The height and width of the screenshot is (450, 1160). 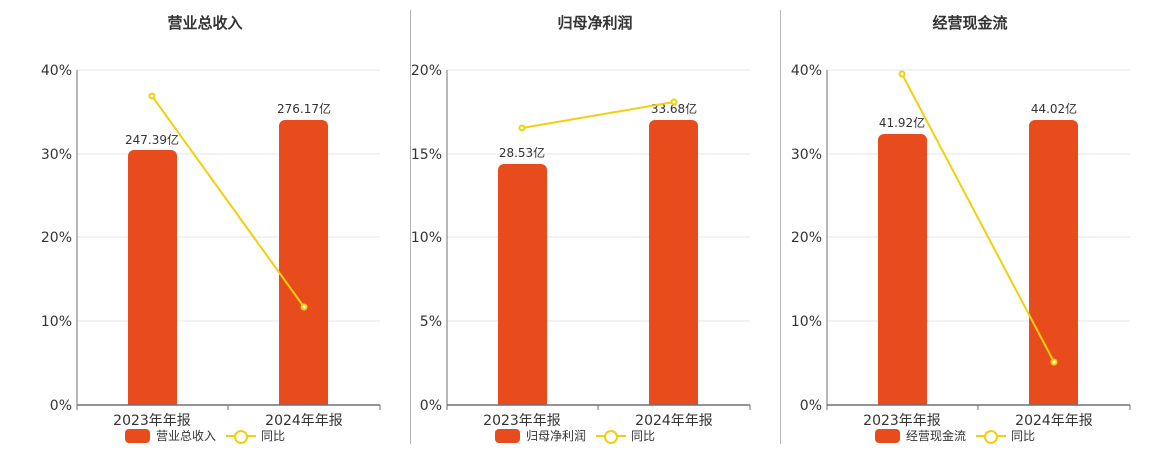 What do you see at coordinates (522, 152) in the screenshot?
I see `svg-text: 28.53亿` at bounding box center [522, 152].